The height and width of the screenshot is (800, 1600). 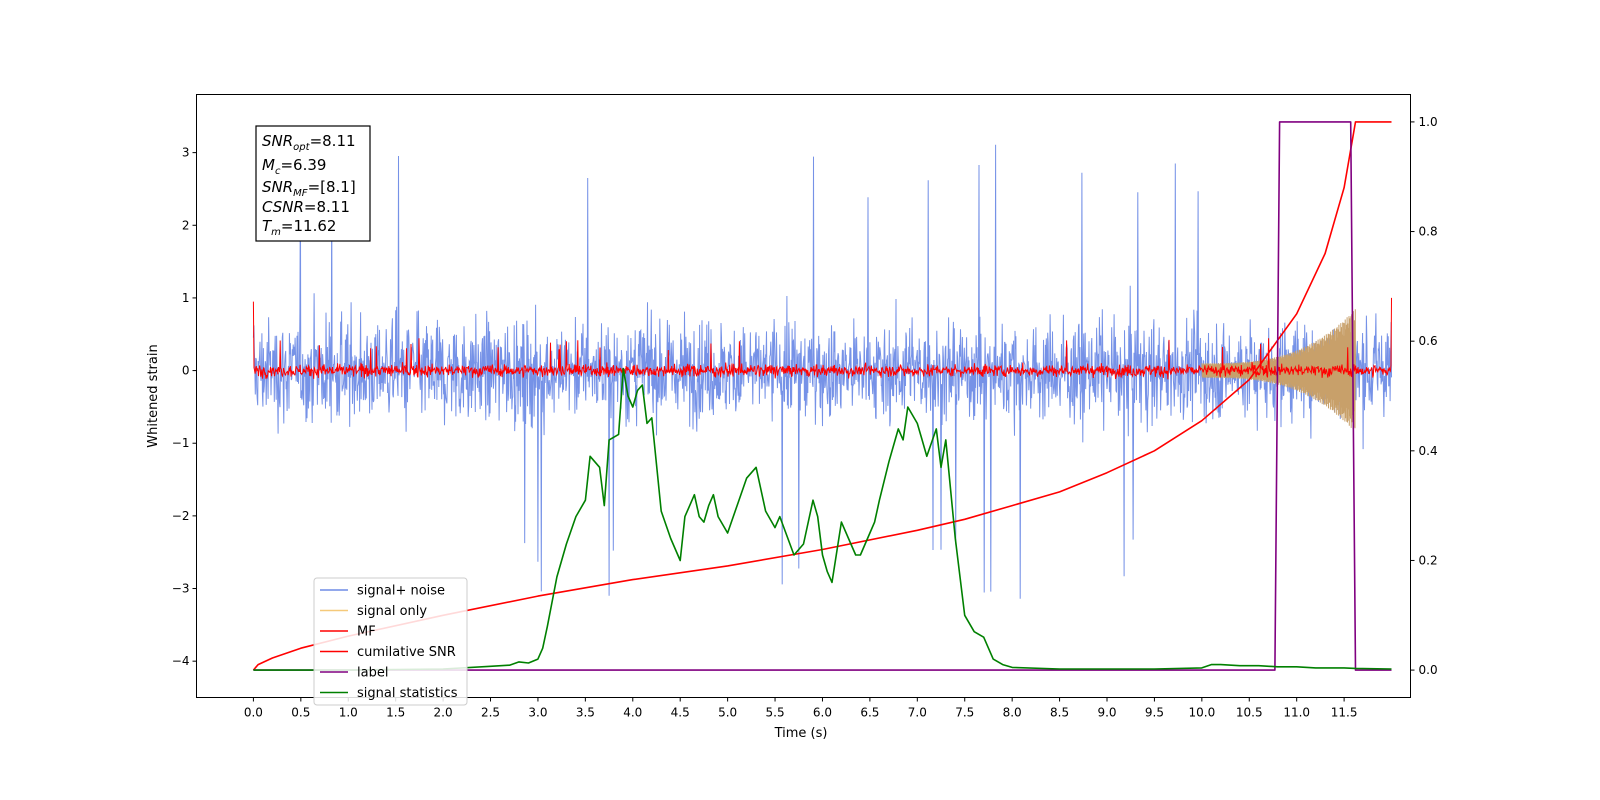 I want to click on annotation-tm: Tm=11.62, so click(x=299, y=227).